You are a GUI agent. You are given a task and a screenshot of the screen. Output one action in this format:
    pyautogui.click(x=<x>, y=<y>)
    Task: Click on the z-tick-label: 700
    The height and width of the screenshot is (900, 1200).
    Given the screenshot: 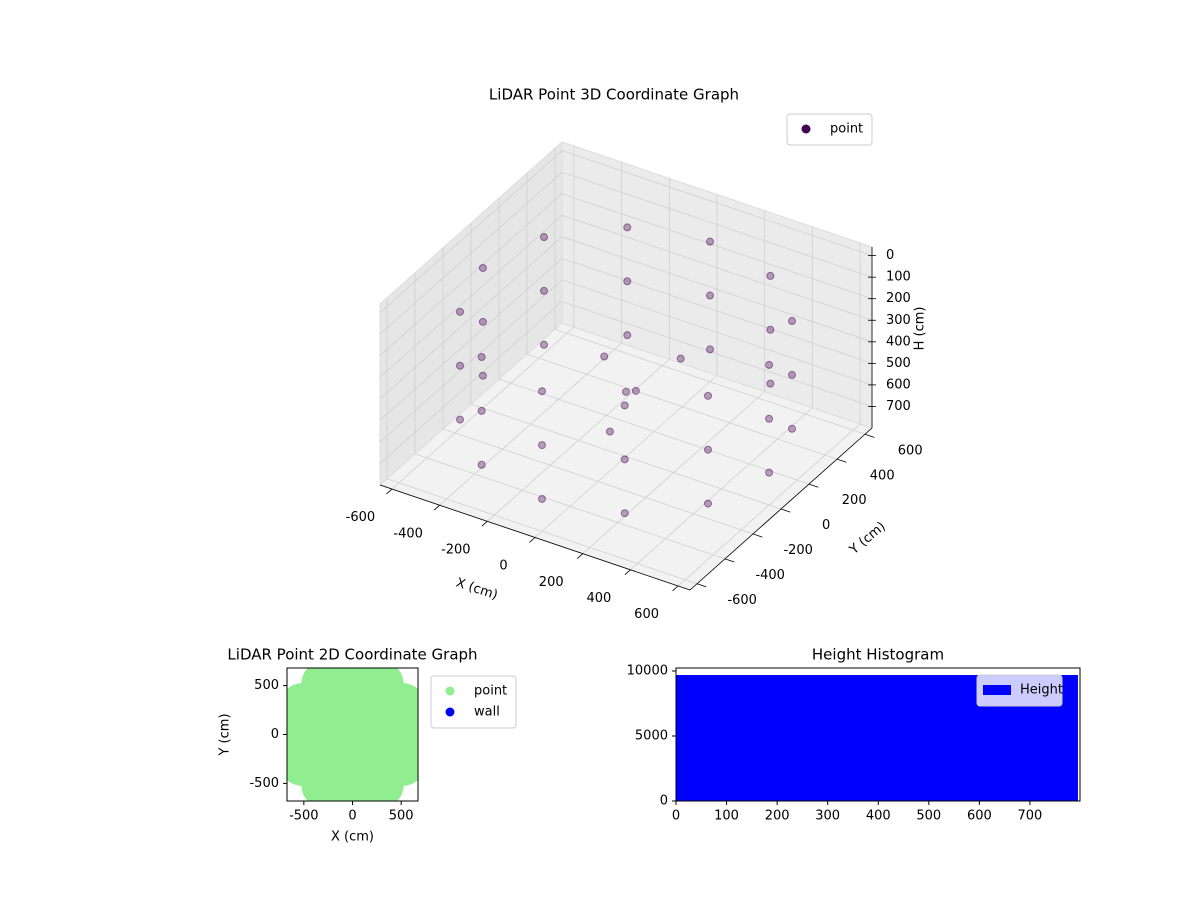 What is the action you would take?
    pyautogui.click(x=898, y=406)
    